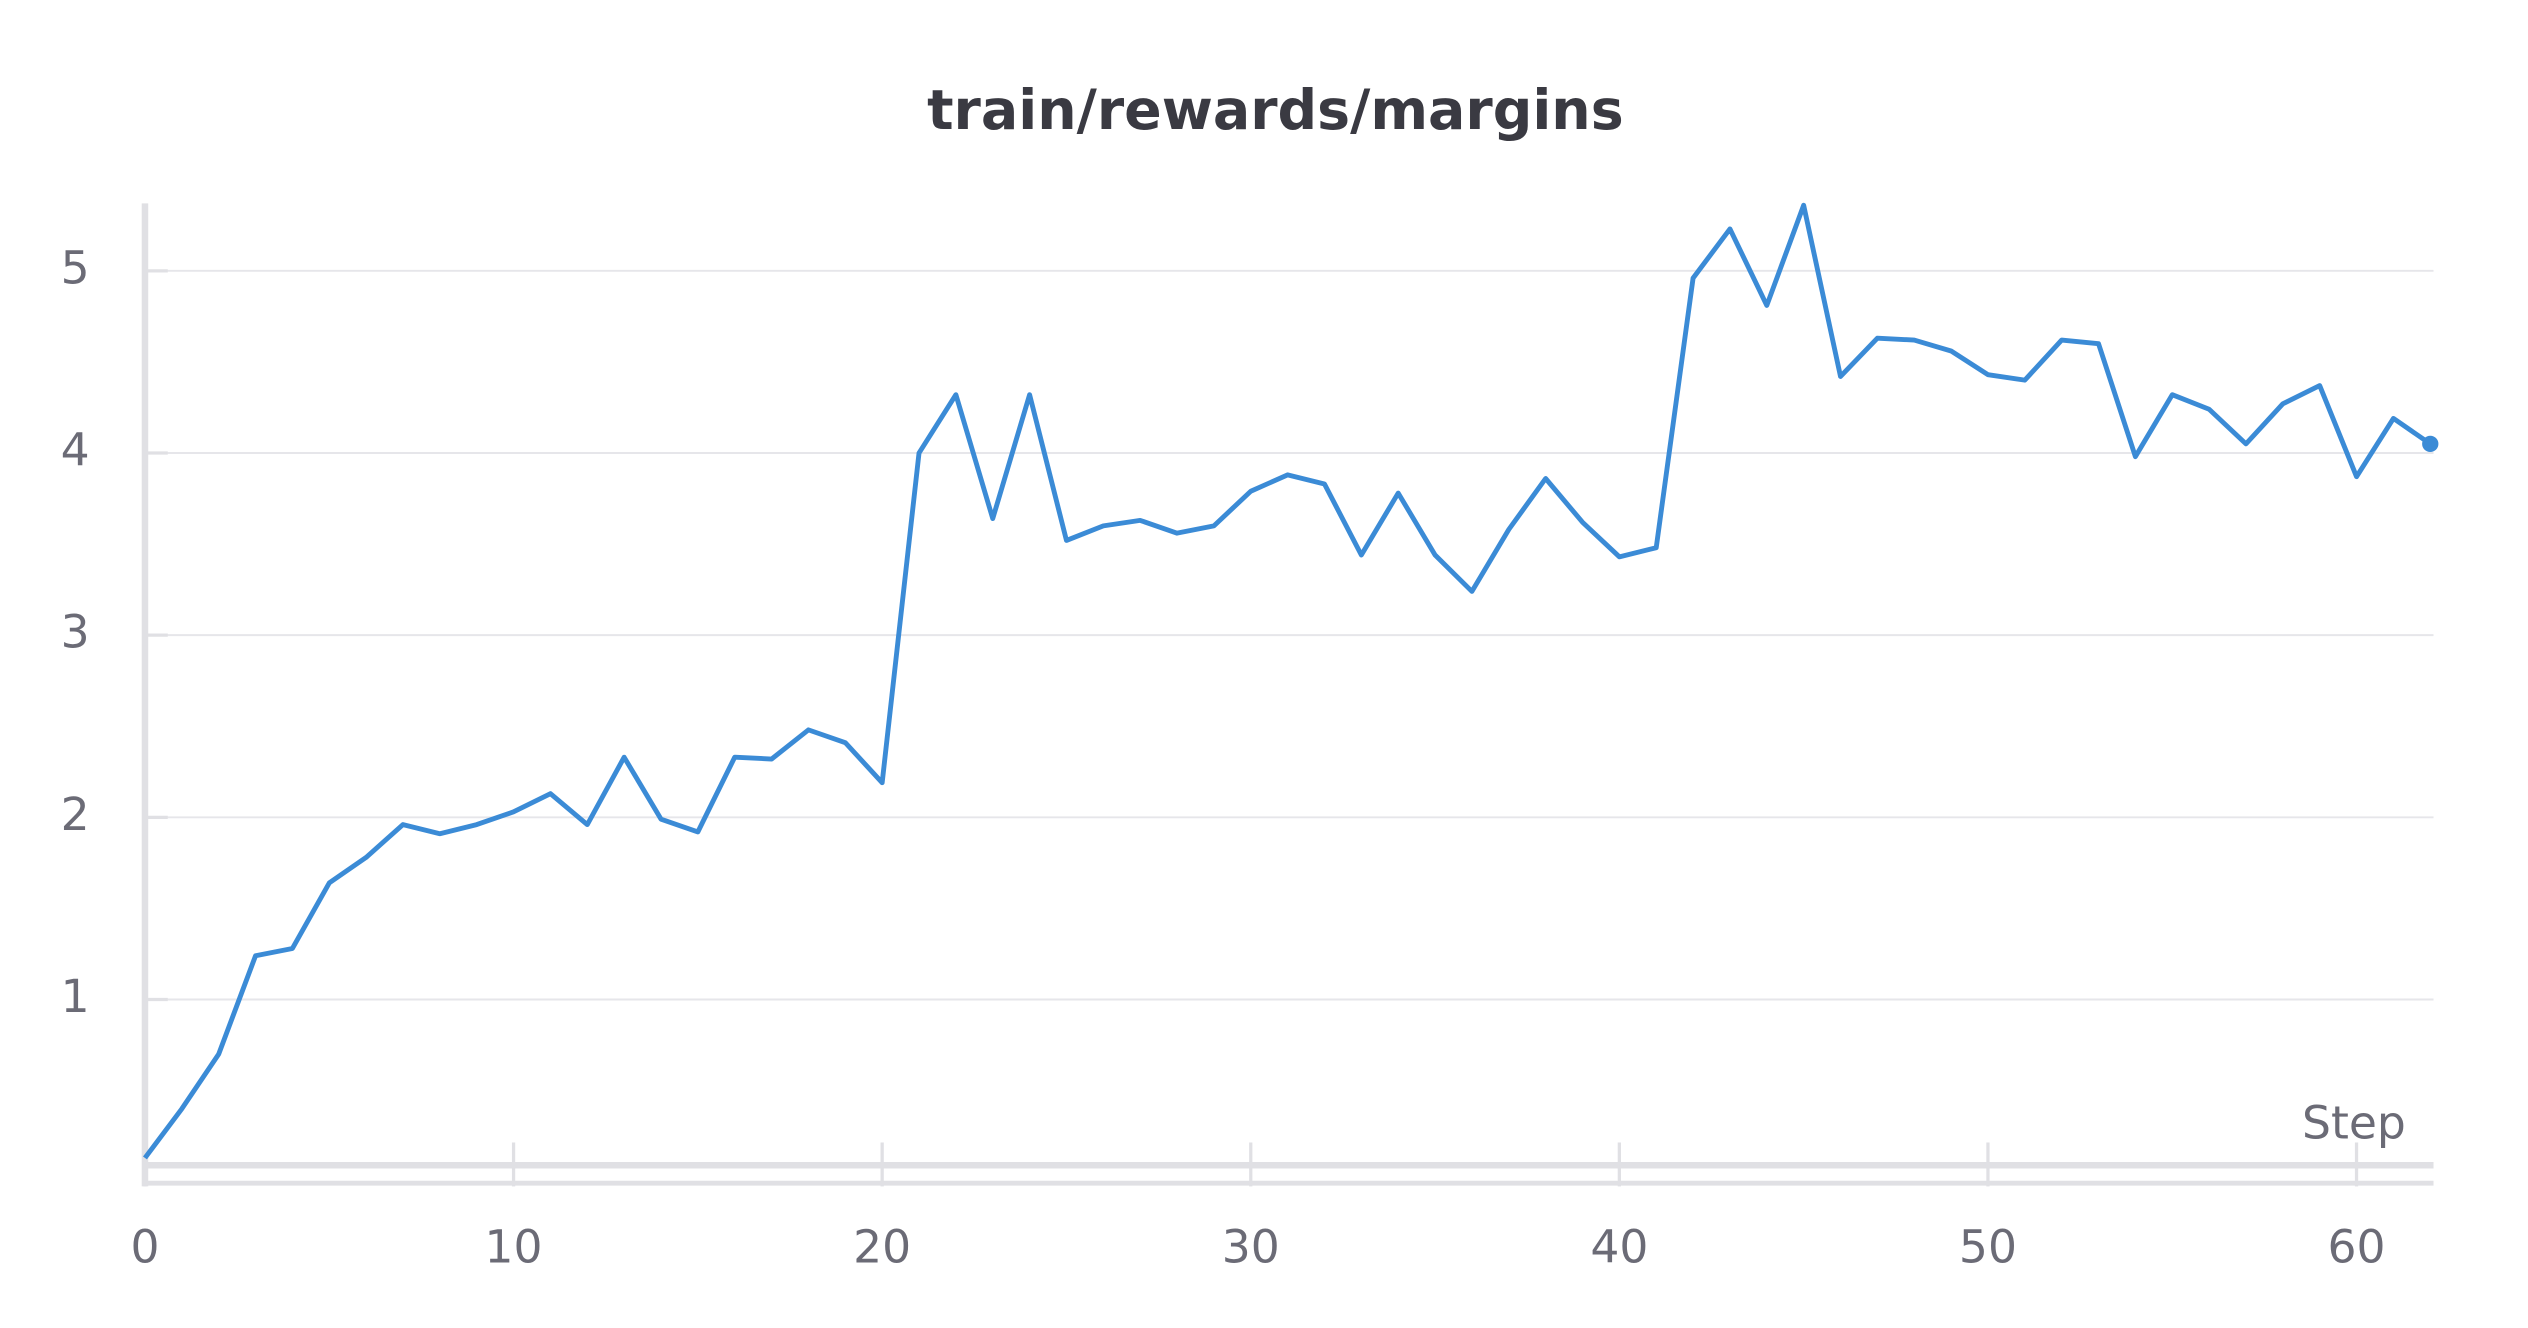  Describe the element at coordinates (2430, 444) in the screenshot. I see `end-point` at that location.